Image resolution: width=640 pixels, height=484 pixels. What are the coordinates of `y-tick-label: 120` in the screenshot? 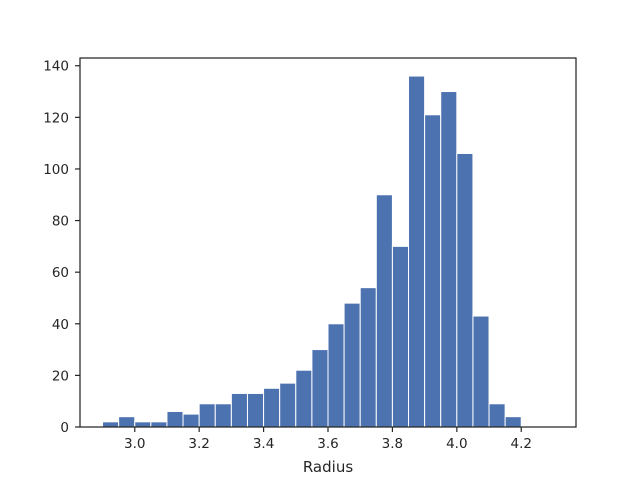 It's located at (56, 118).